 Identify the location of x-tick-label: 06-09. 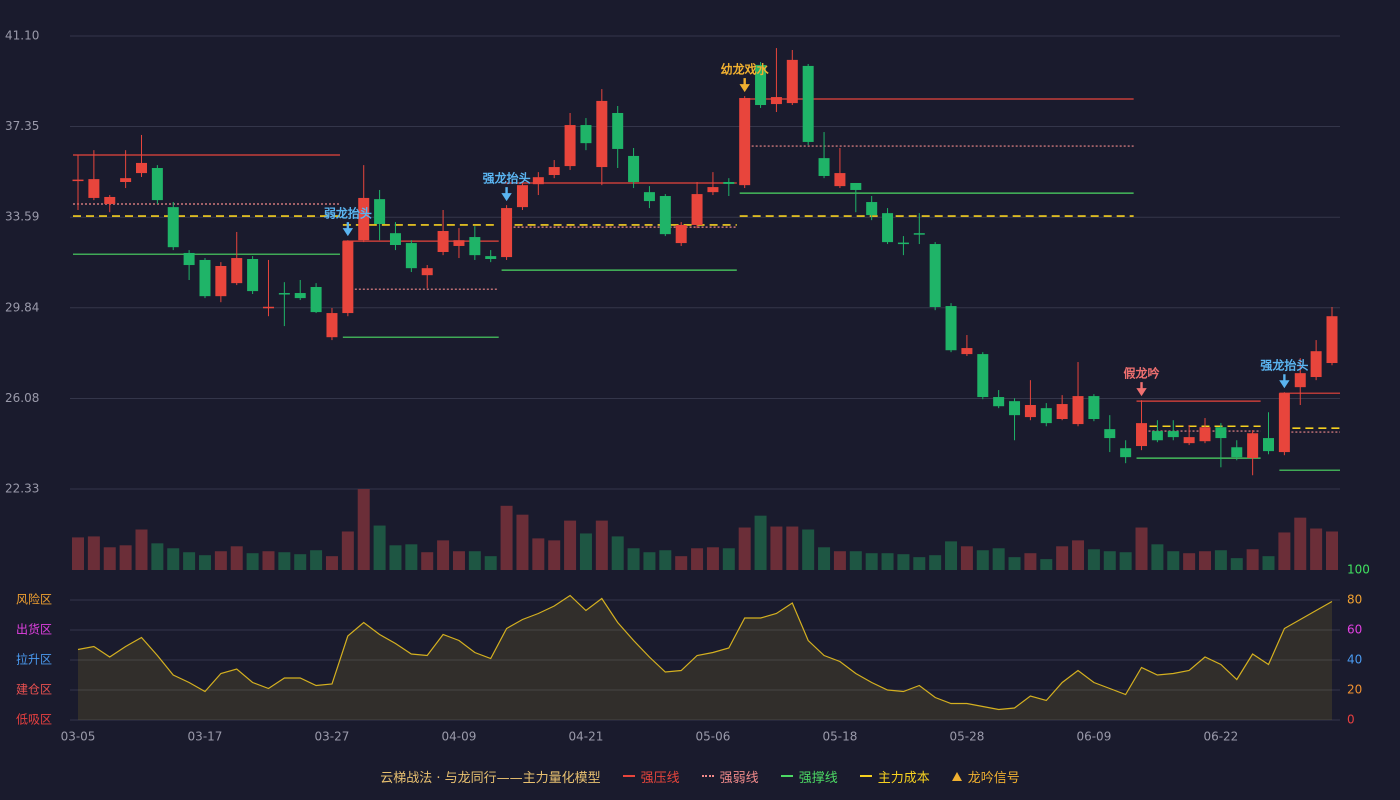
(1093, 737).